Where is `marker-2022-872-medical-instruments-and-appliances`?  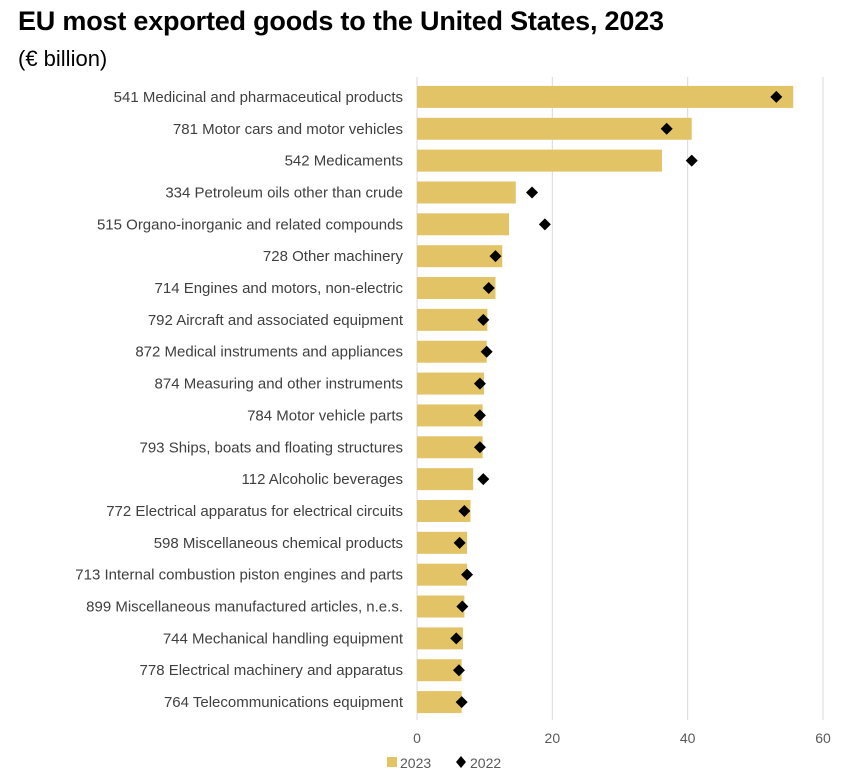
marker-2022-872-medical-instruments-and-appliances is located at coordinates (486, 351).